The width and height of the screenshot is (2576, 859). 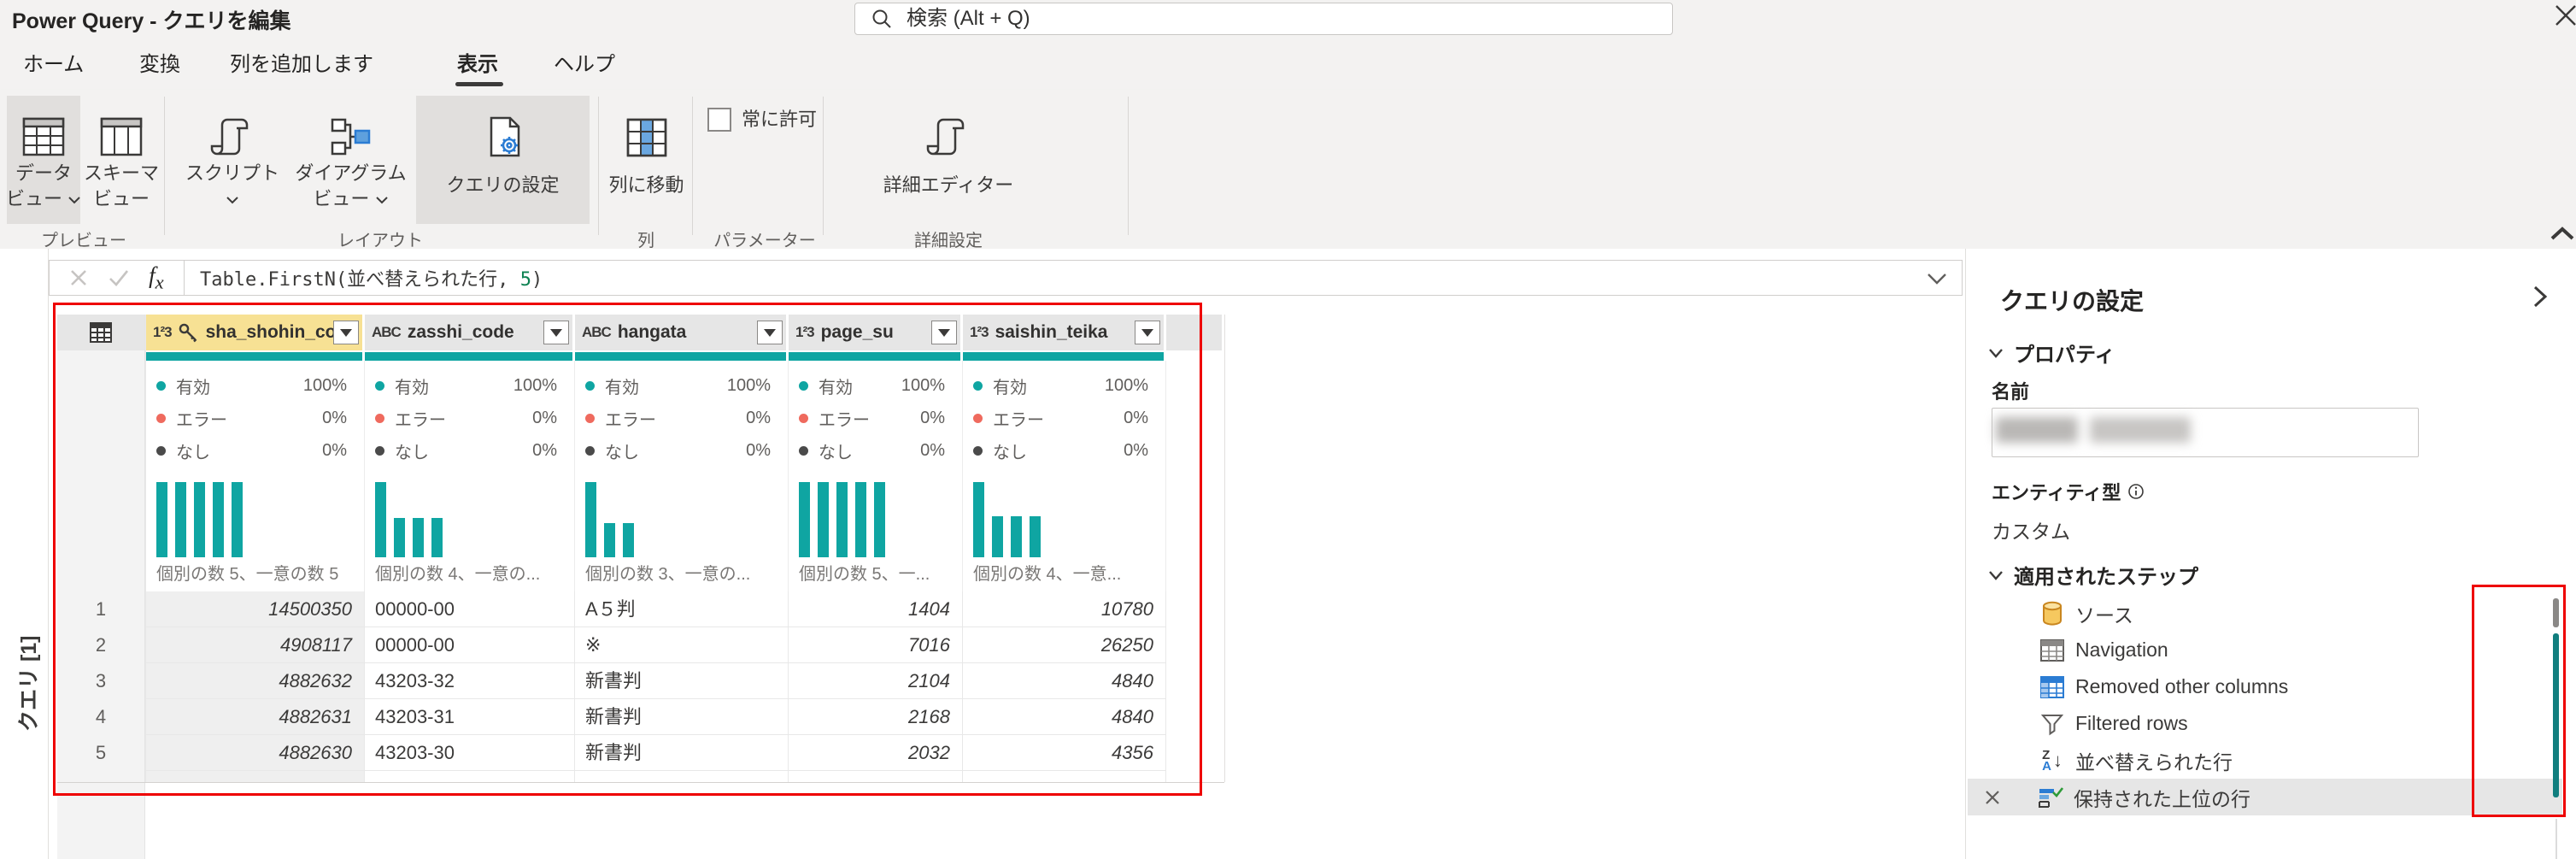 I want to click on formula-expand-icon, so click(x=1937, y=278).